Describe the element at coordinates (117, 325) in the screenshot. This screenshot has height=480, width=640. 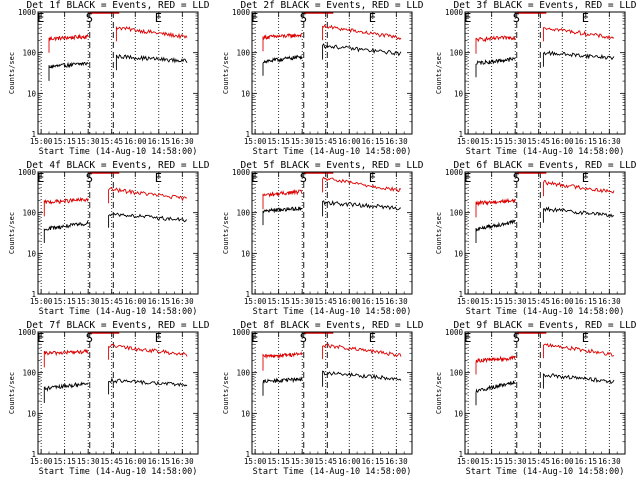
I see `panel-title: Det 7f BLACK = Events, RED = LLD` at that location.